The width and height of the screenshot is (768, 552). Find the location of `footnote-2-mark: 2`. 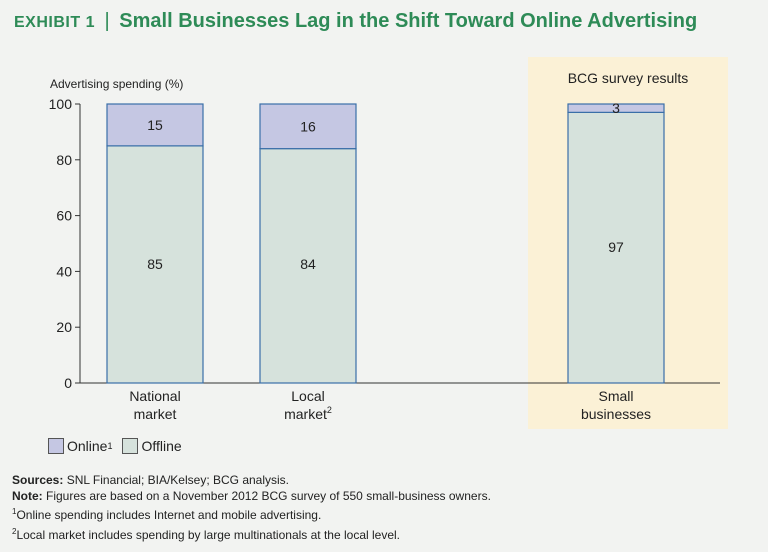

footnote-2-mark: 2 is located at coordinates (14, 531).